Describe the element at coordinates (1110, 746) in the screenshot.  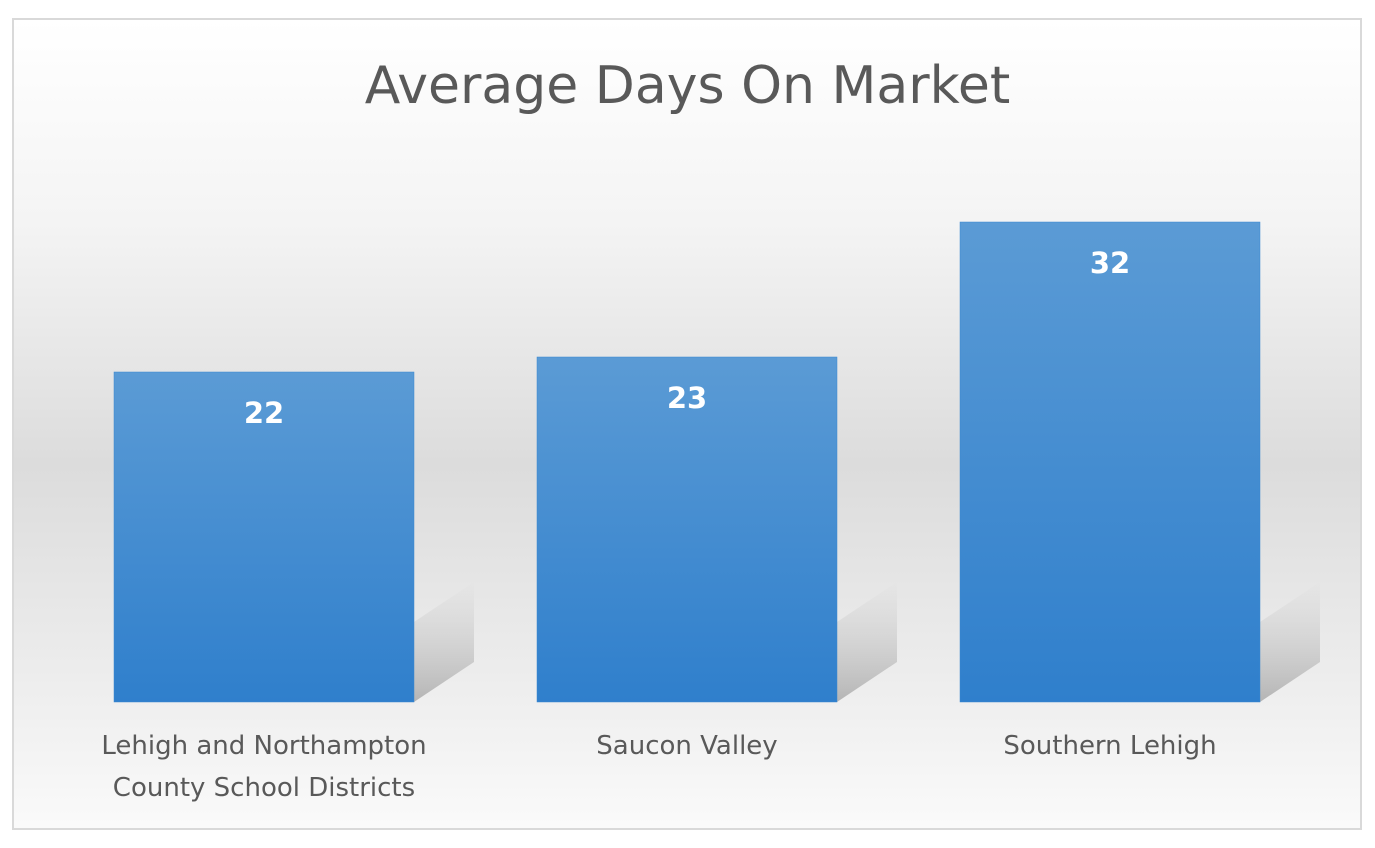
I see `x-tick-label: Southern Lehigh` at that location.